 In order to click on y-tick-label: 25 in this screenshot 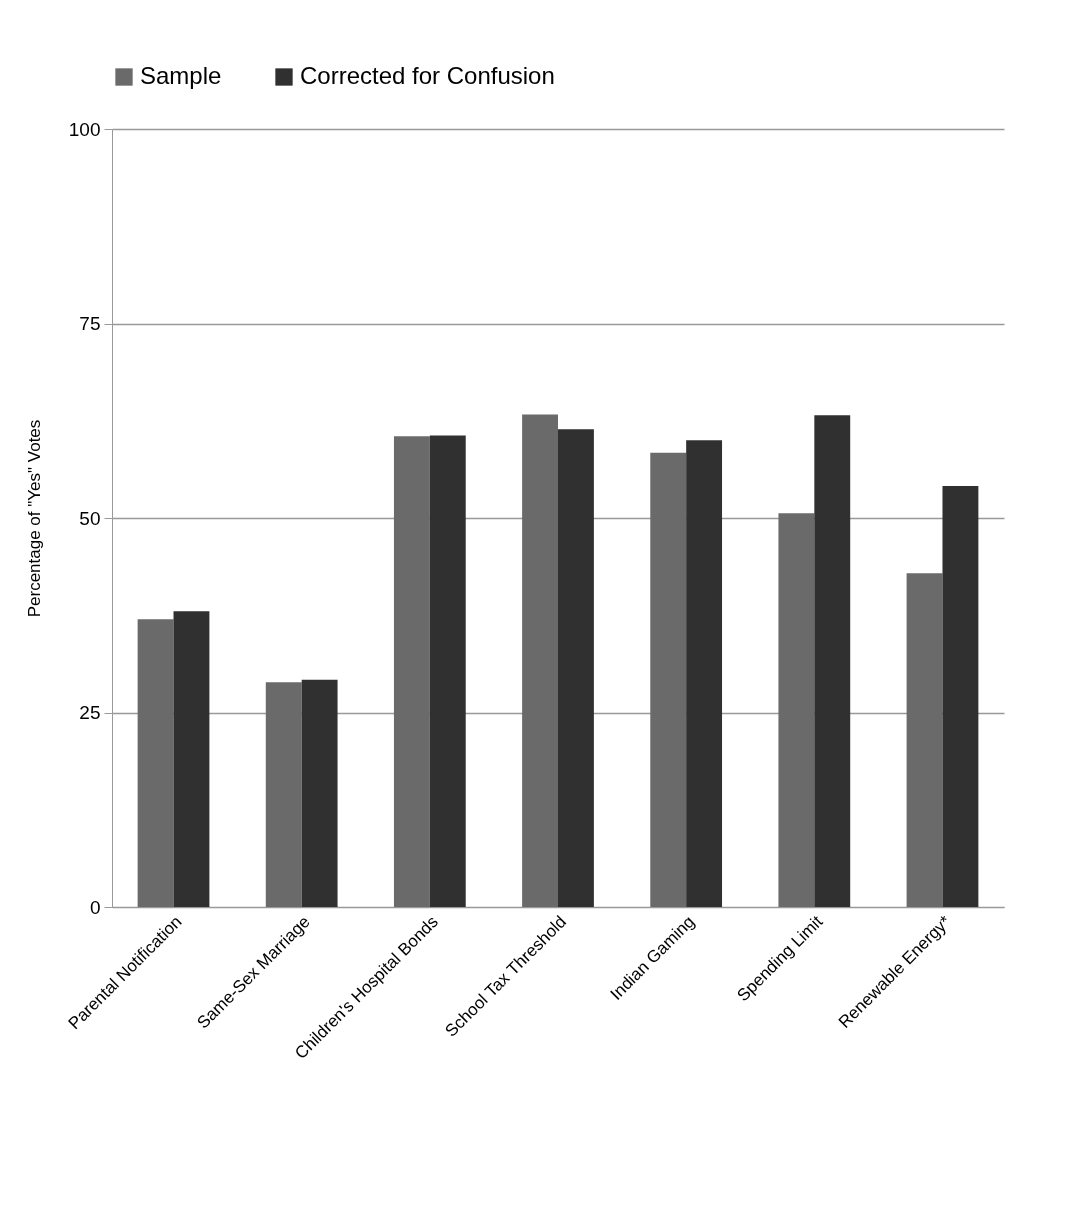, I will do `click(90, 712)`.